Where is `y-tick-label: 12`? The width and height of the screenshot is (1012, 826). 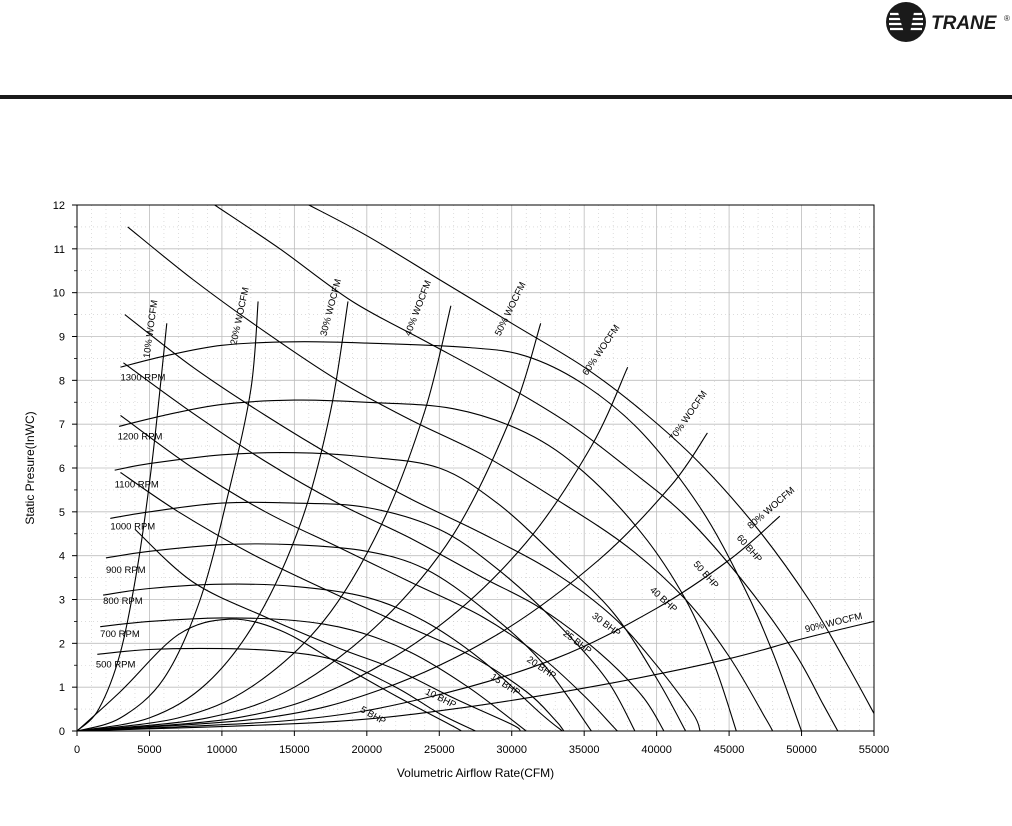
y-tick-label: 12 is located at coordinates (59, 206).